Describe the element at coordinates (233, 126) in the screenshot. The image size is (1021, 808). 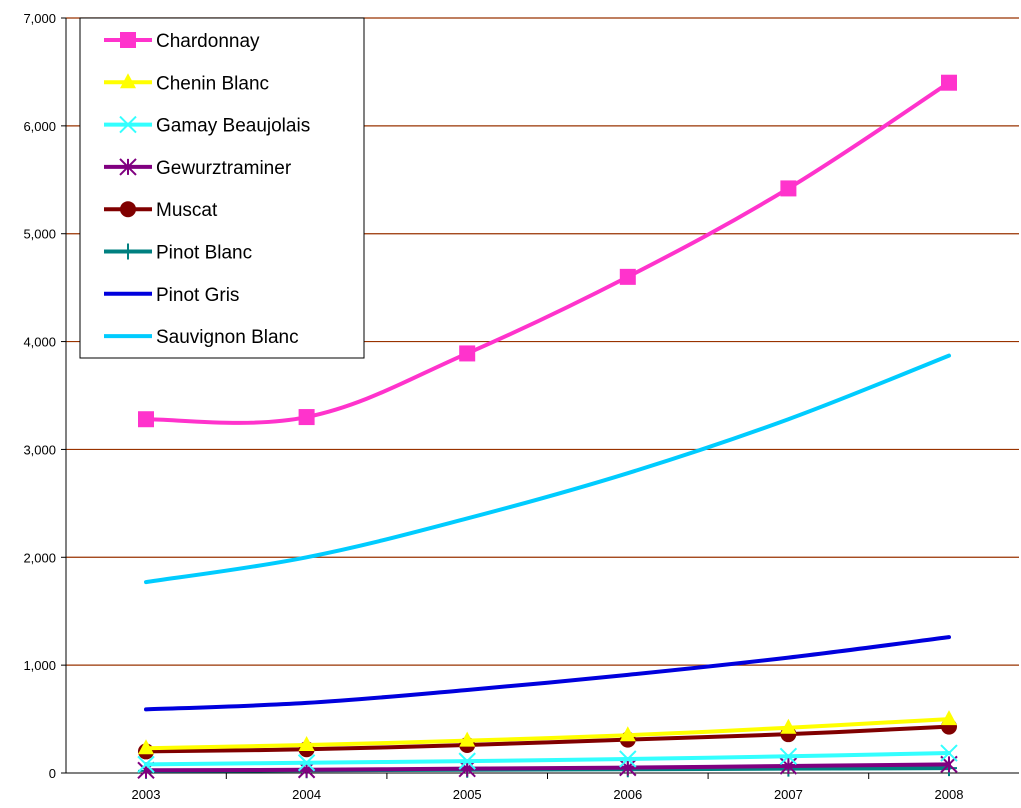
I see `legend-label: Gamay Beaujolais` at that location.